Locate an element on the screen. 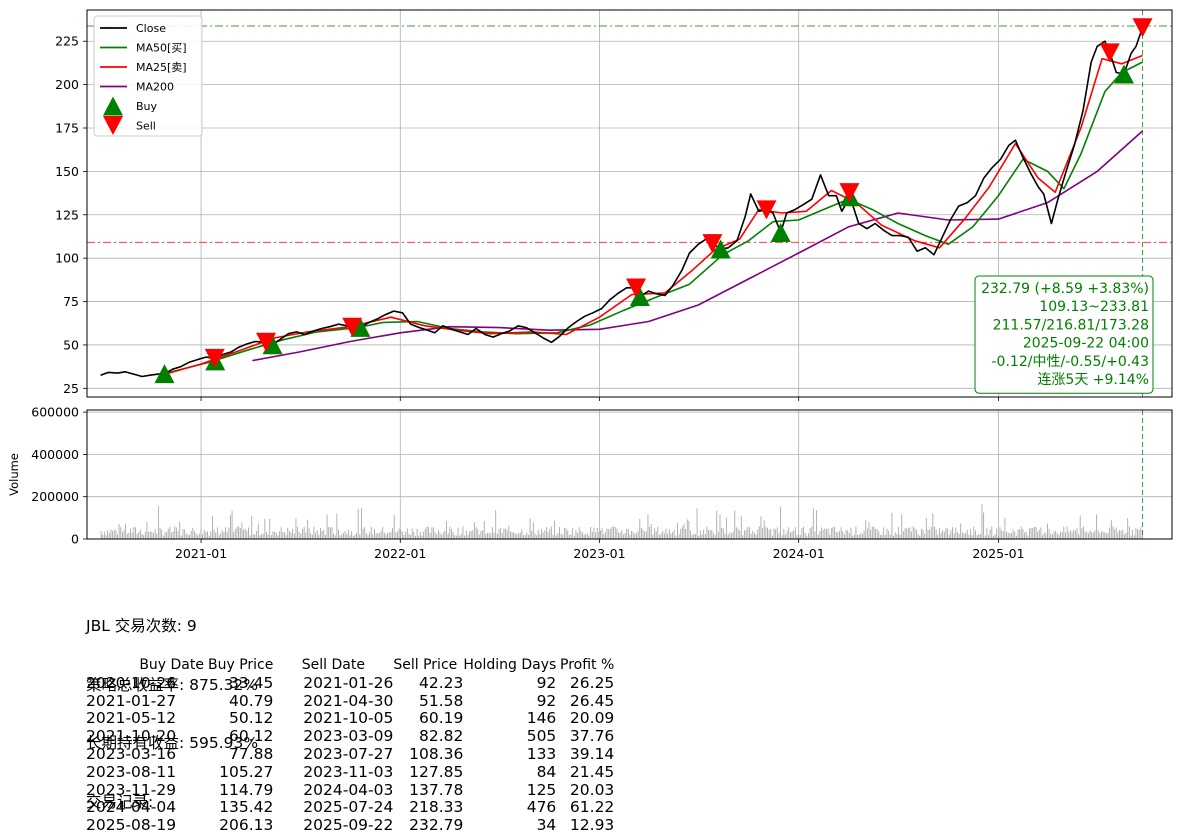 The height and width of the screenshot is (840, 1180). info-box-line: 连涨5天 +9.14% is located at coordinates (1093, 380).